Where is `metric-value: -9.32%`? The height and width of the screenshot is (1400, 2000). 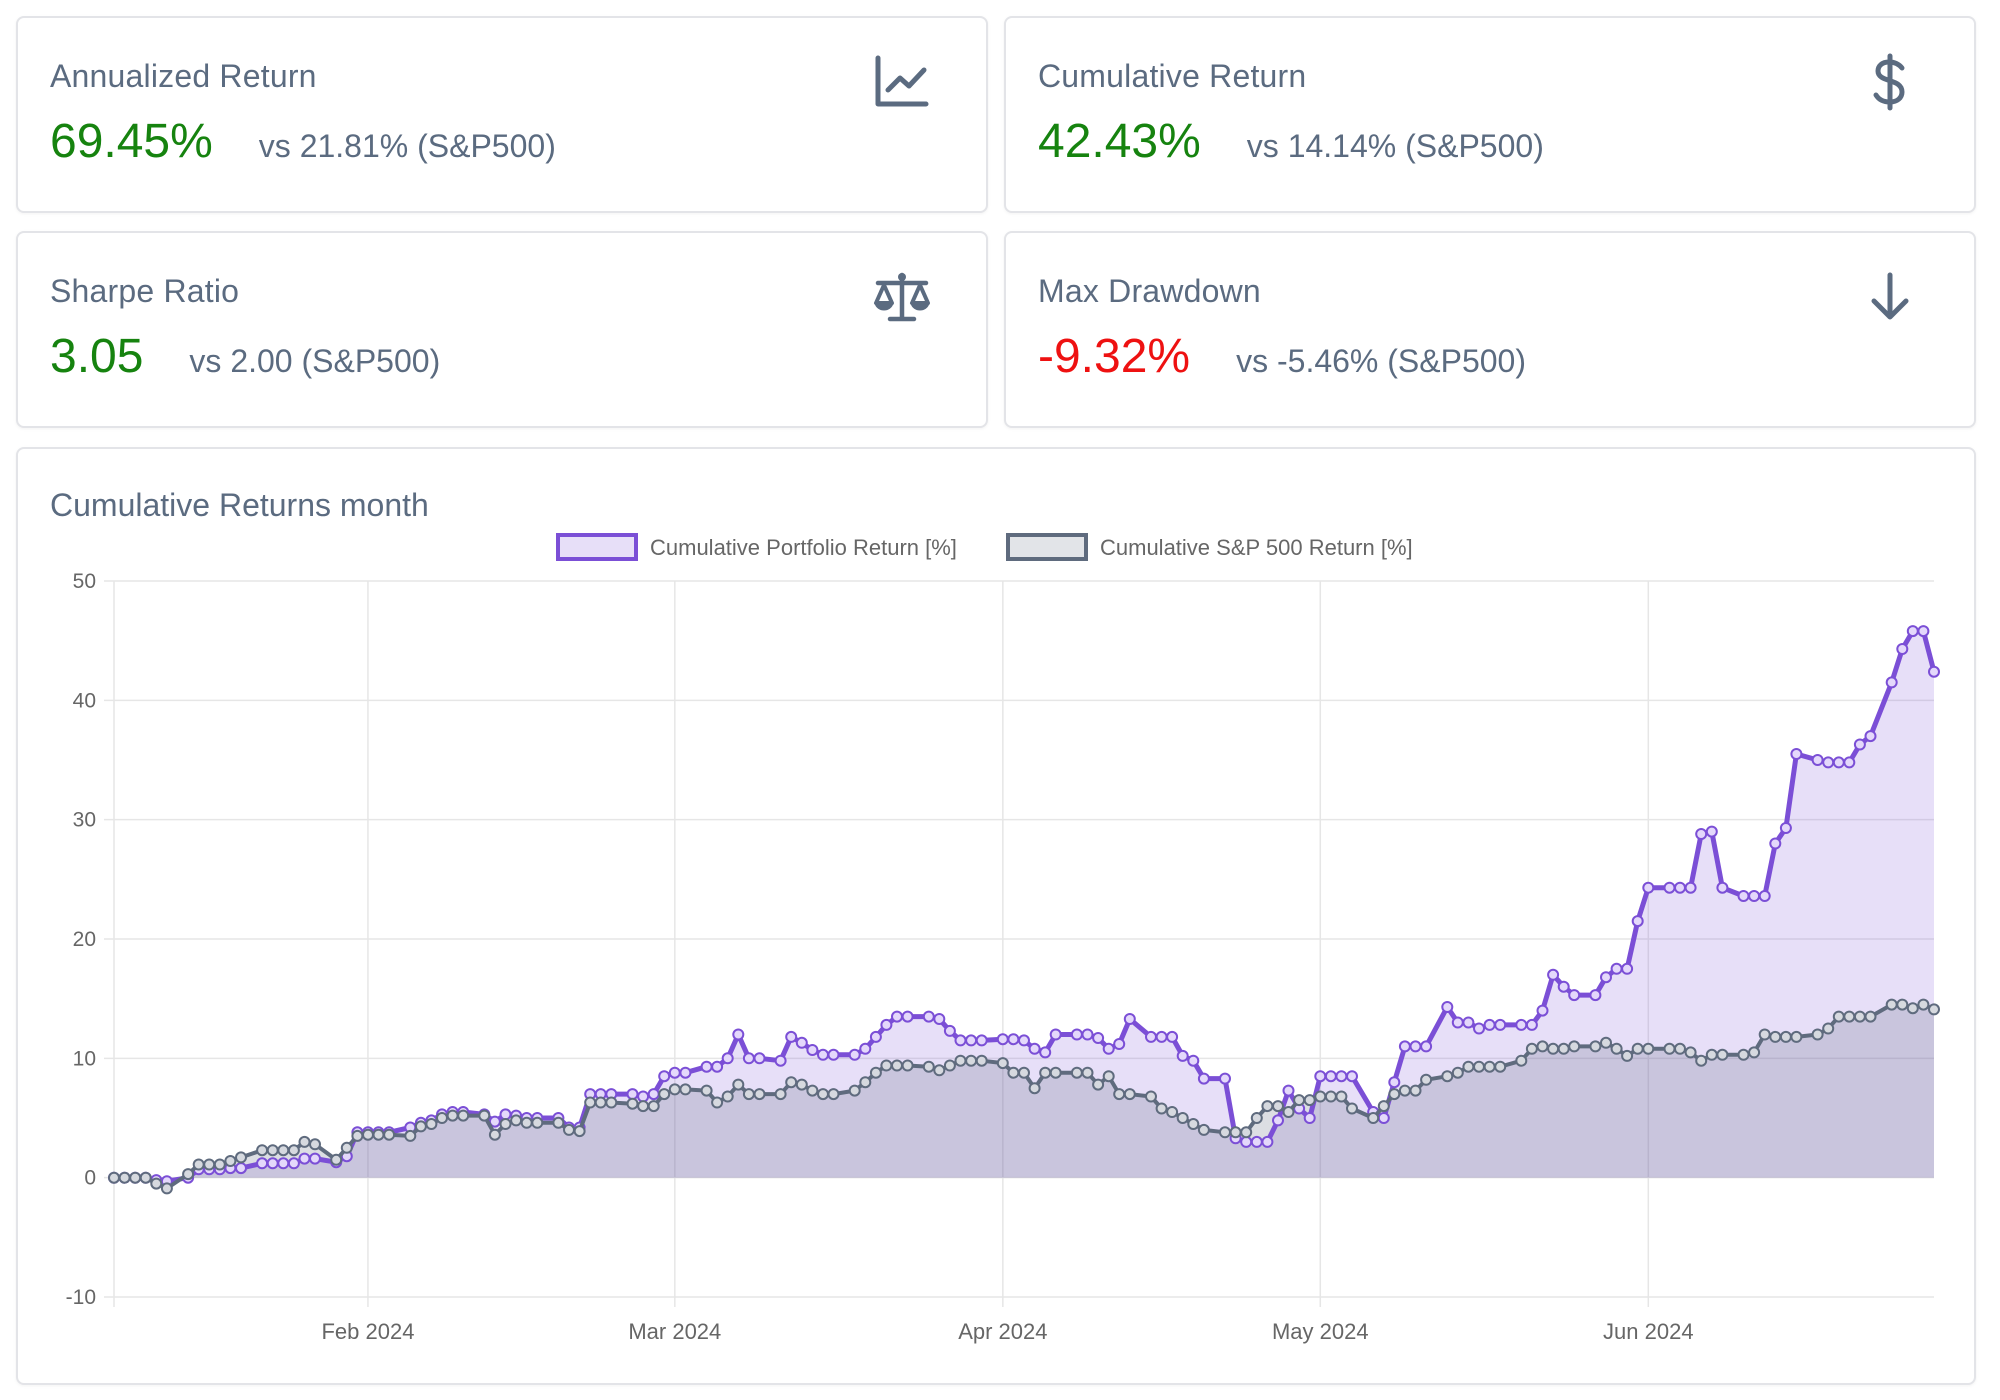 metric-value: -9.32% is located at coordinates (1114, 356).